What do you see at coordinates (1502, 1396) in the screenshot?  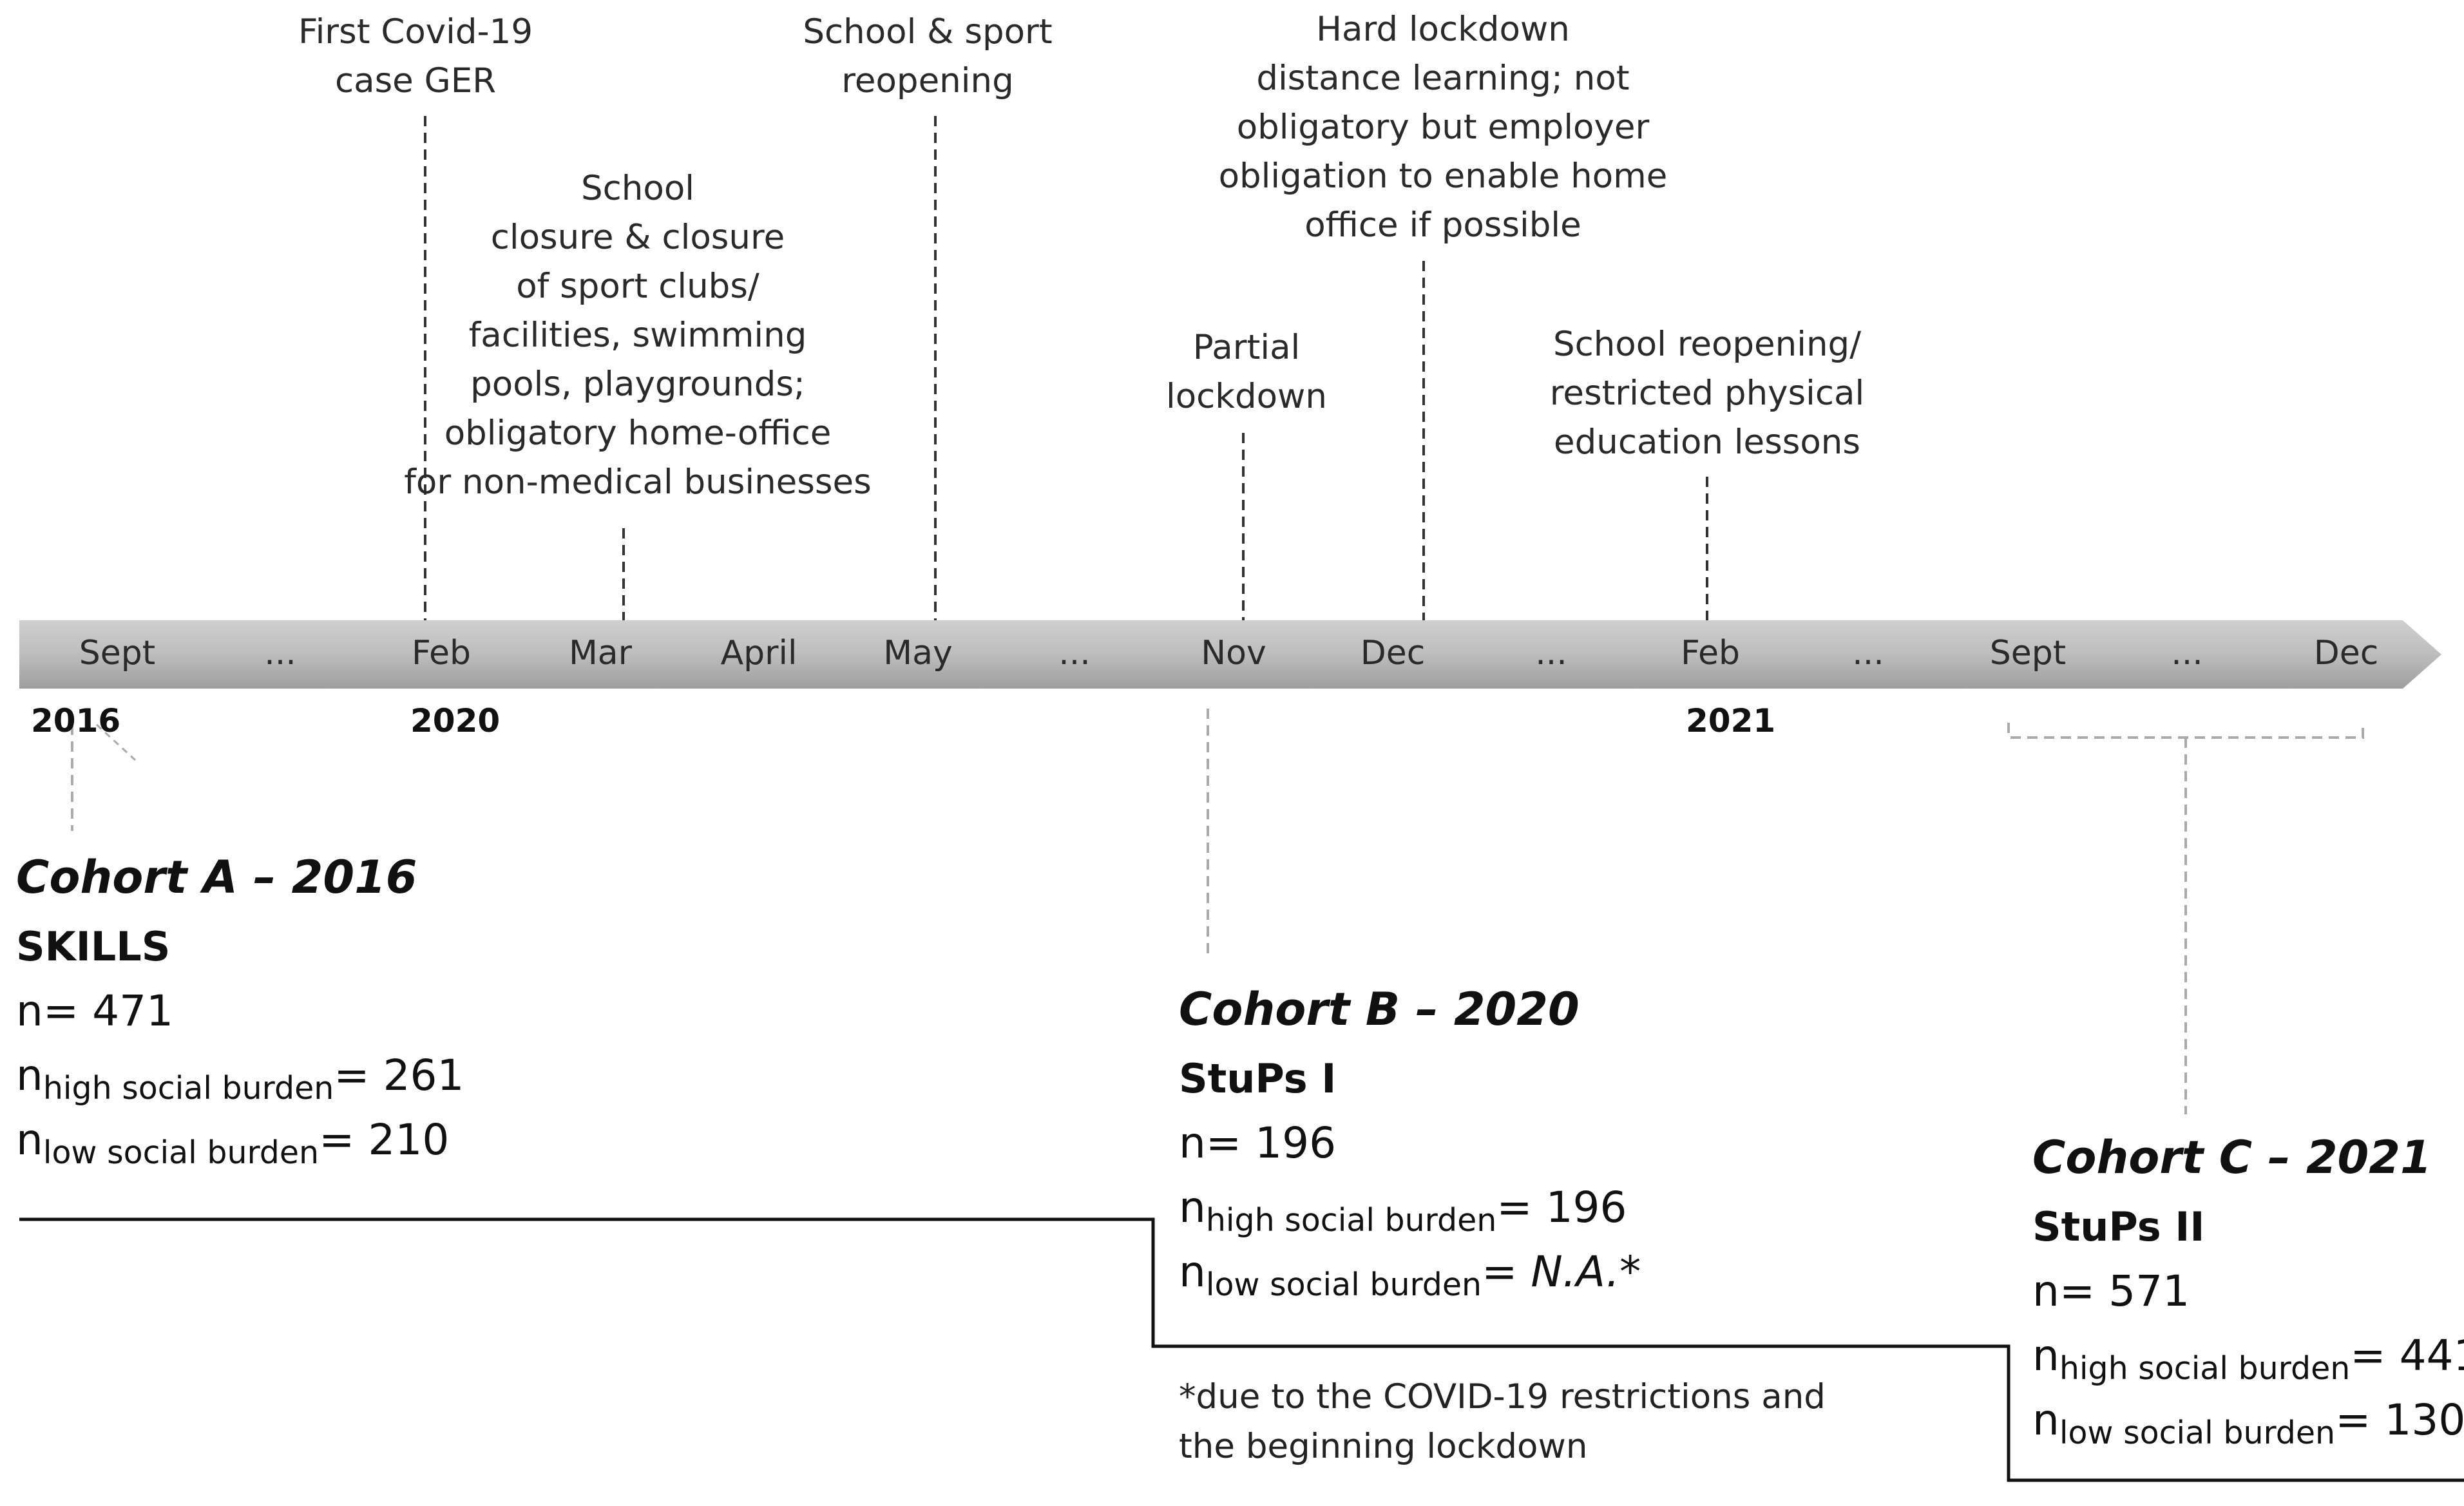 I see `footnote-line: *due to the COVID-19 restrictions and` at bounding box center [1502, 1396].